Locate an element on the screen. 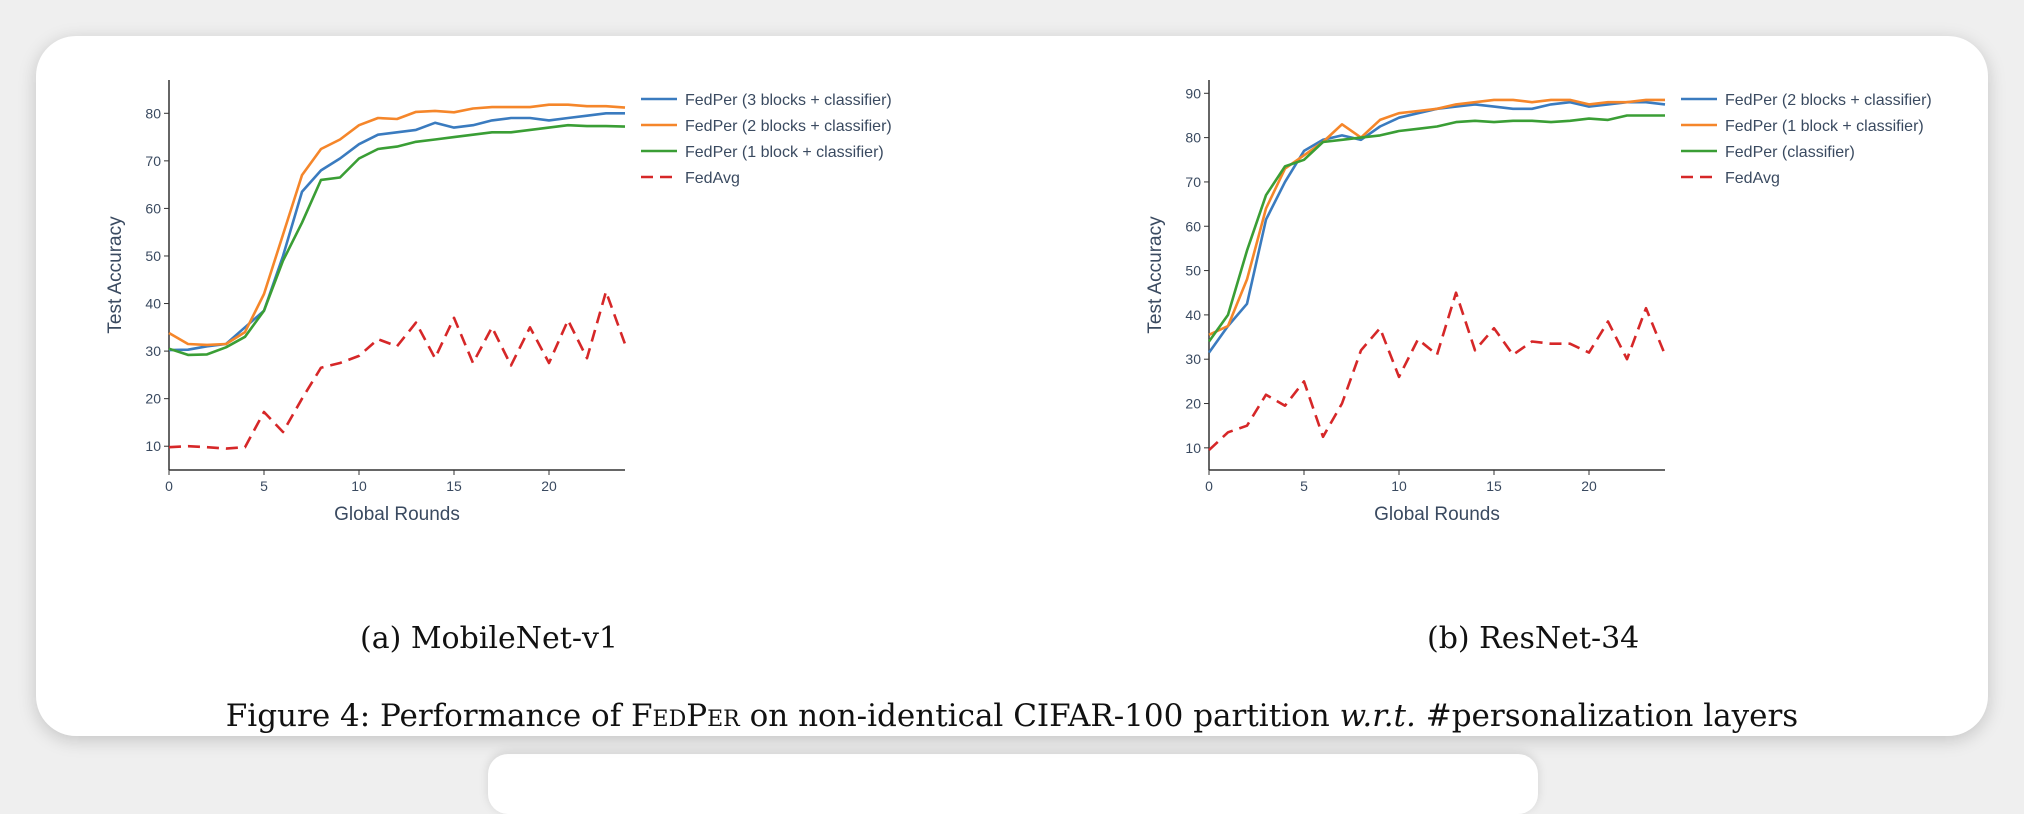  caption-suffix: #personalization layers is located at coordinates (1607, 716).